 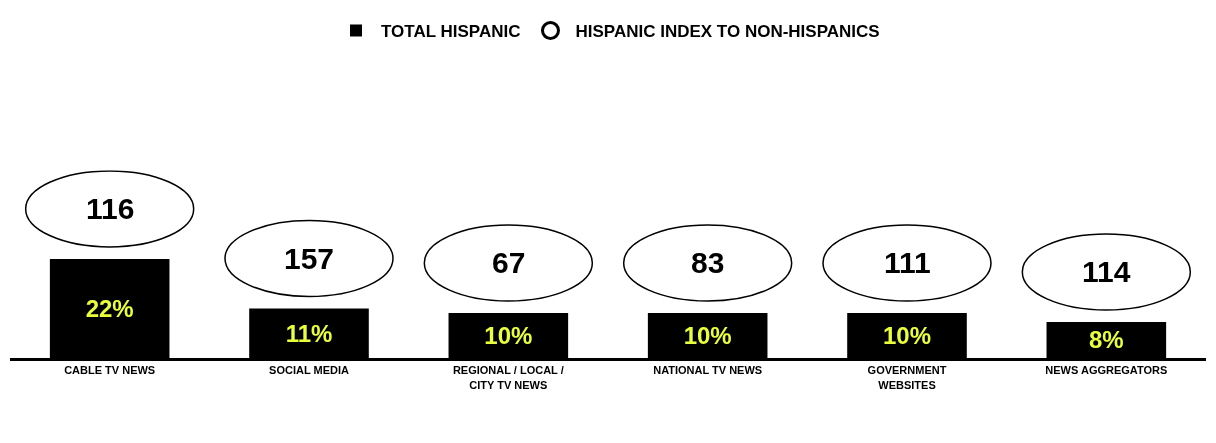 What do you see at coordinates (907, 262) in the screenshot?
I see `annotation: 111` at bounding box center [907, 262].